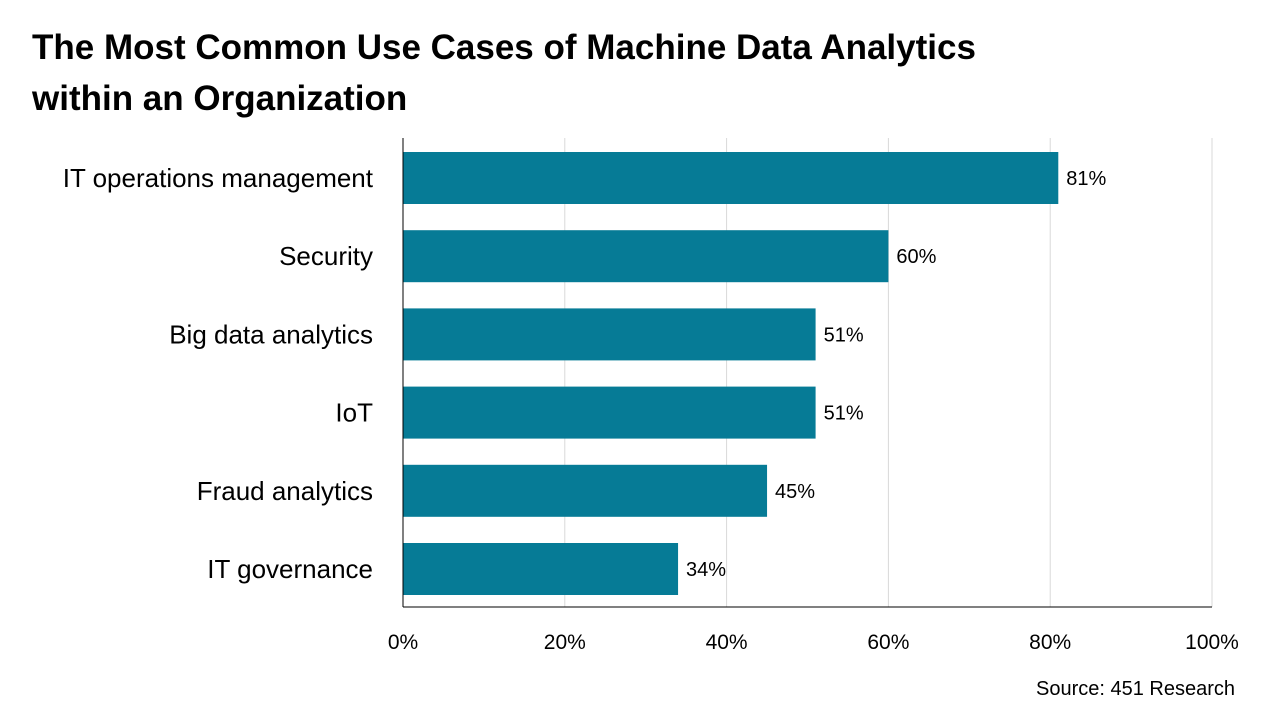 The height and width of the screenshot is (720, 1280). I want to click on source-note: Source: 451 Research, so click(1135, 689).